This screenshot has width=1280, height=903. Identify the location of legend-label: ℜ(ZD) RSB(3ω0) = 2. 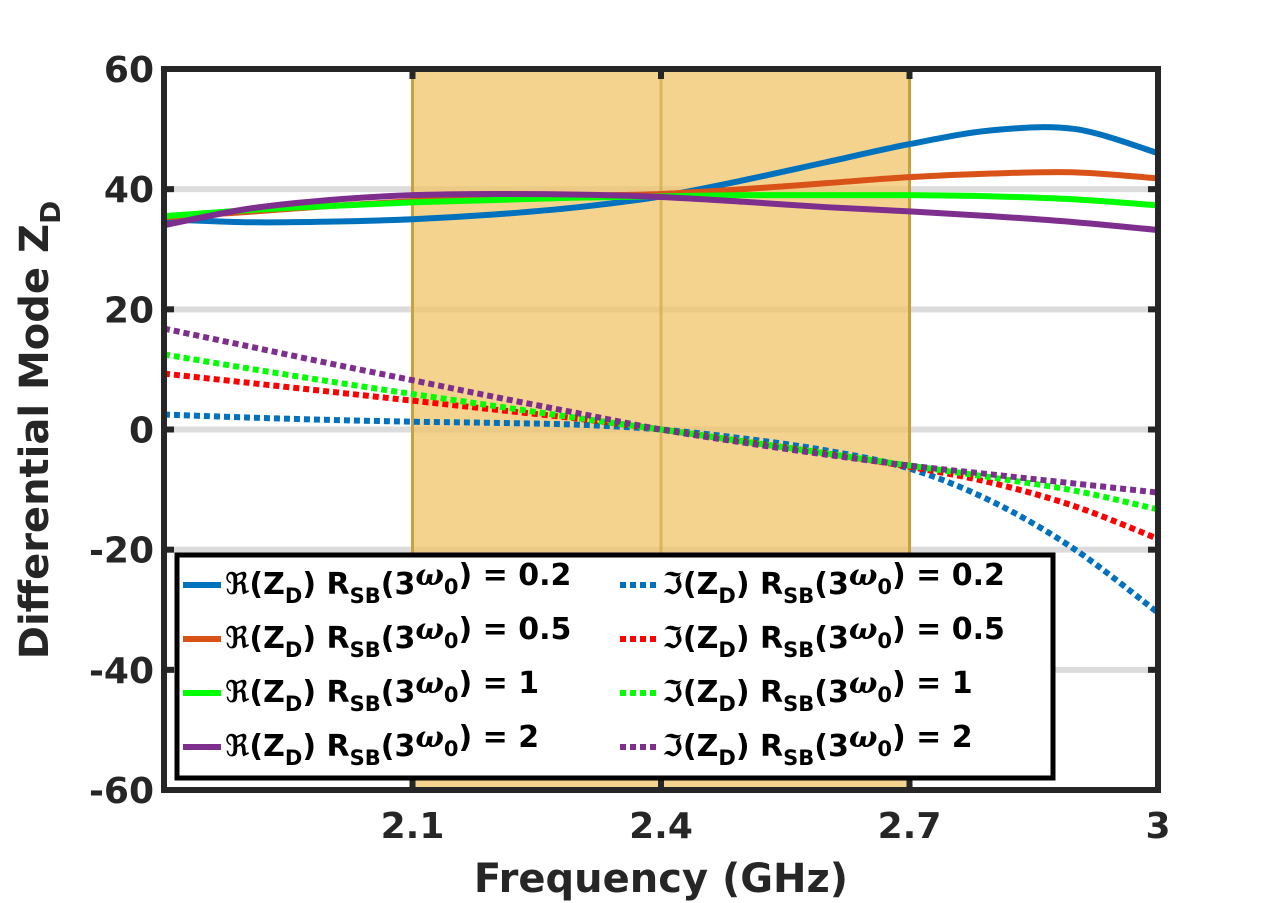
(382, 745).